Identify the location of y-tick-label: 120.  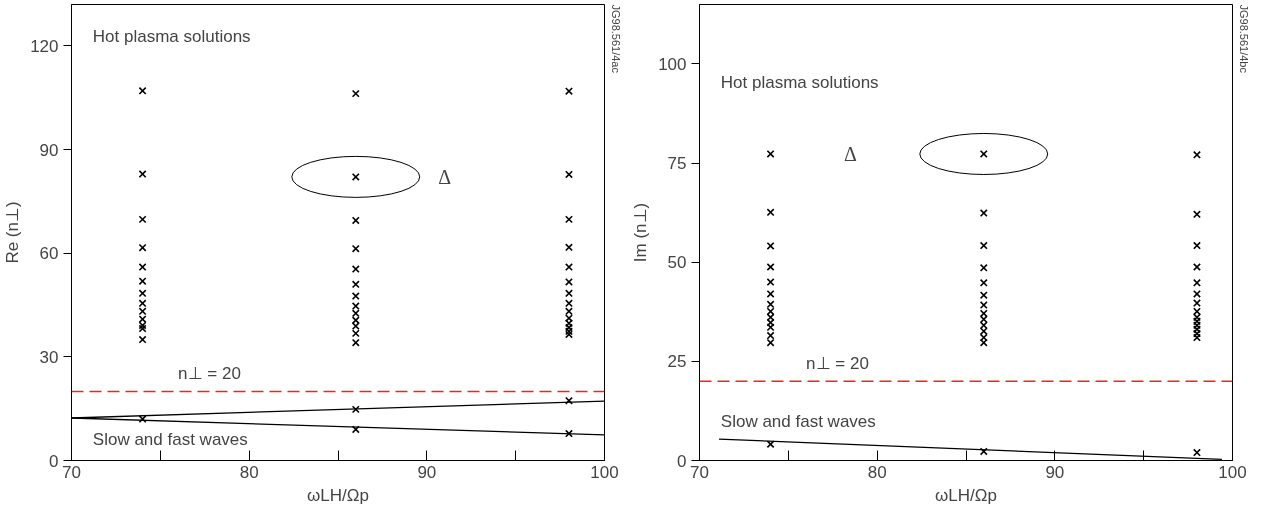
(44, 46).